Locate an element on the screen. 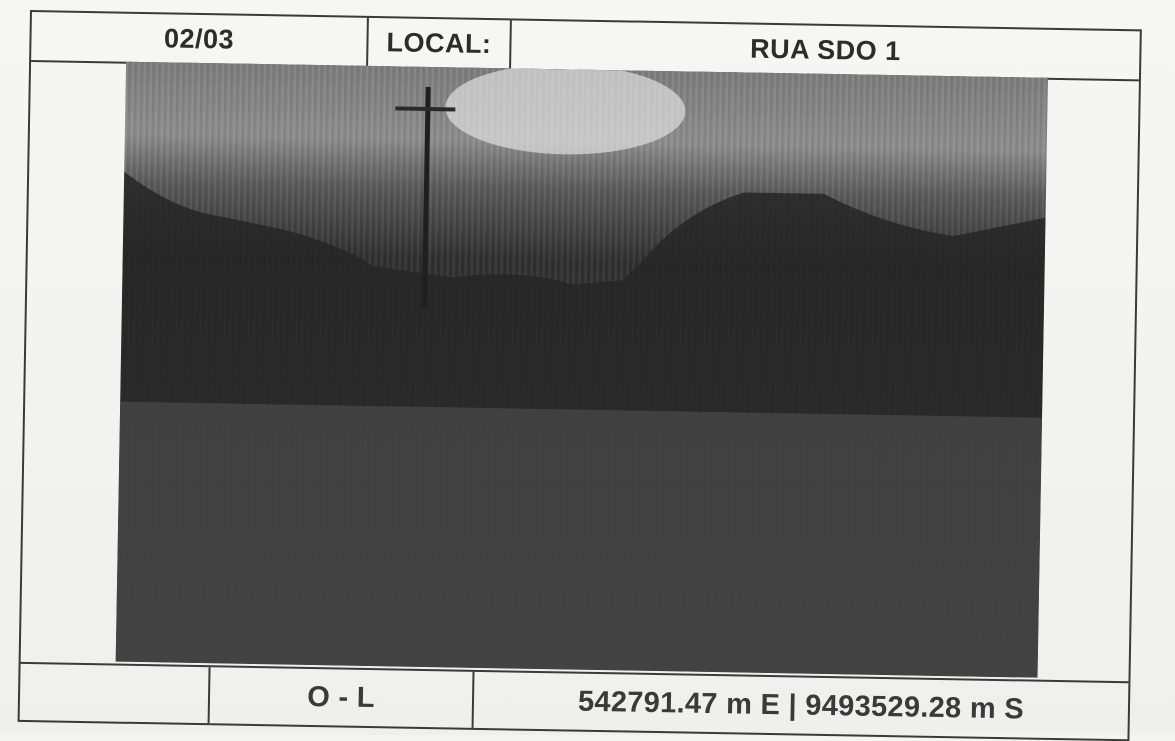  direction-cell: O - L is located at coordinates (341, 697).